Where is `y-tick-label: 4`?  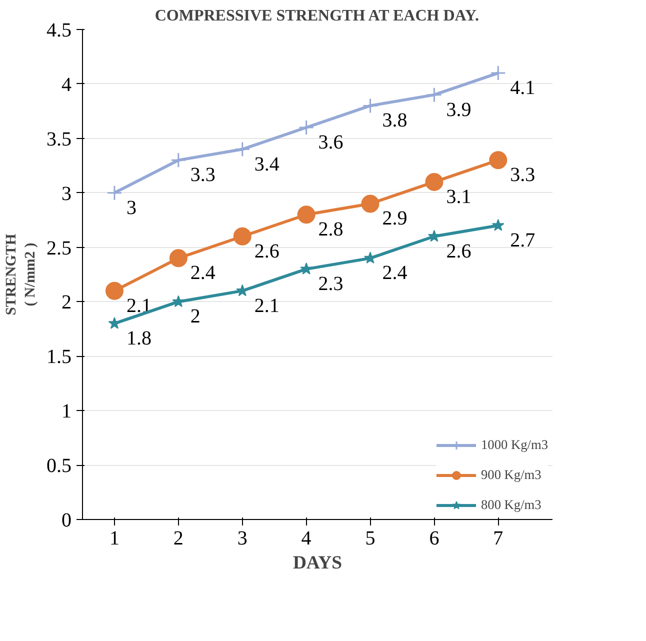
y-tick-label: 4 is located at coordinates (67, 85).